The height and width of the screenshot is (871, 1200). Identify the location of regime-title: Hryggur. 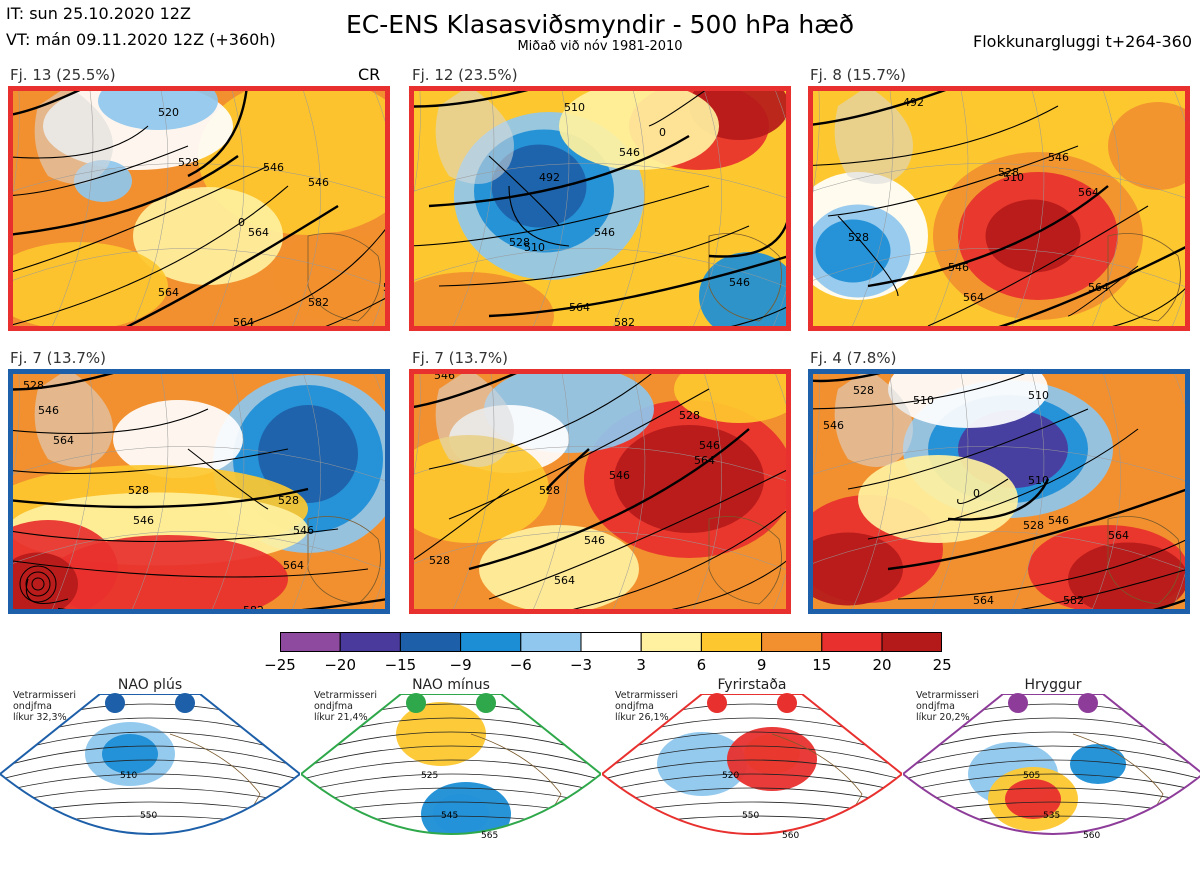
(1053, 685).